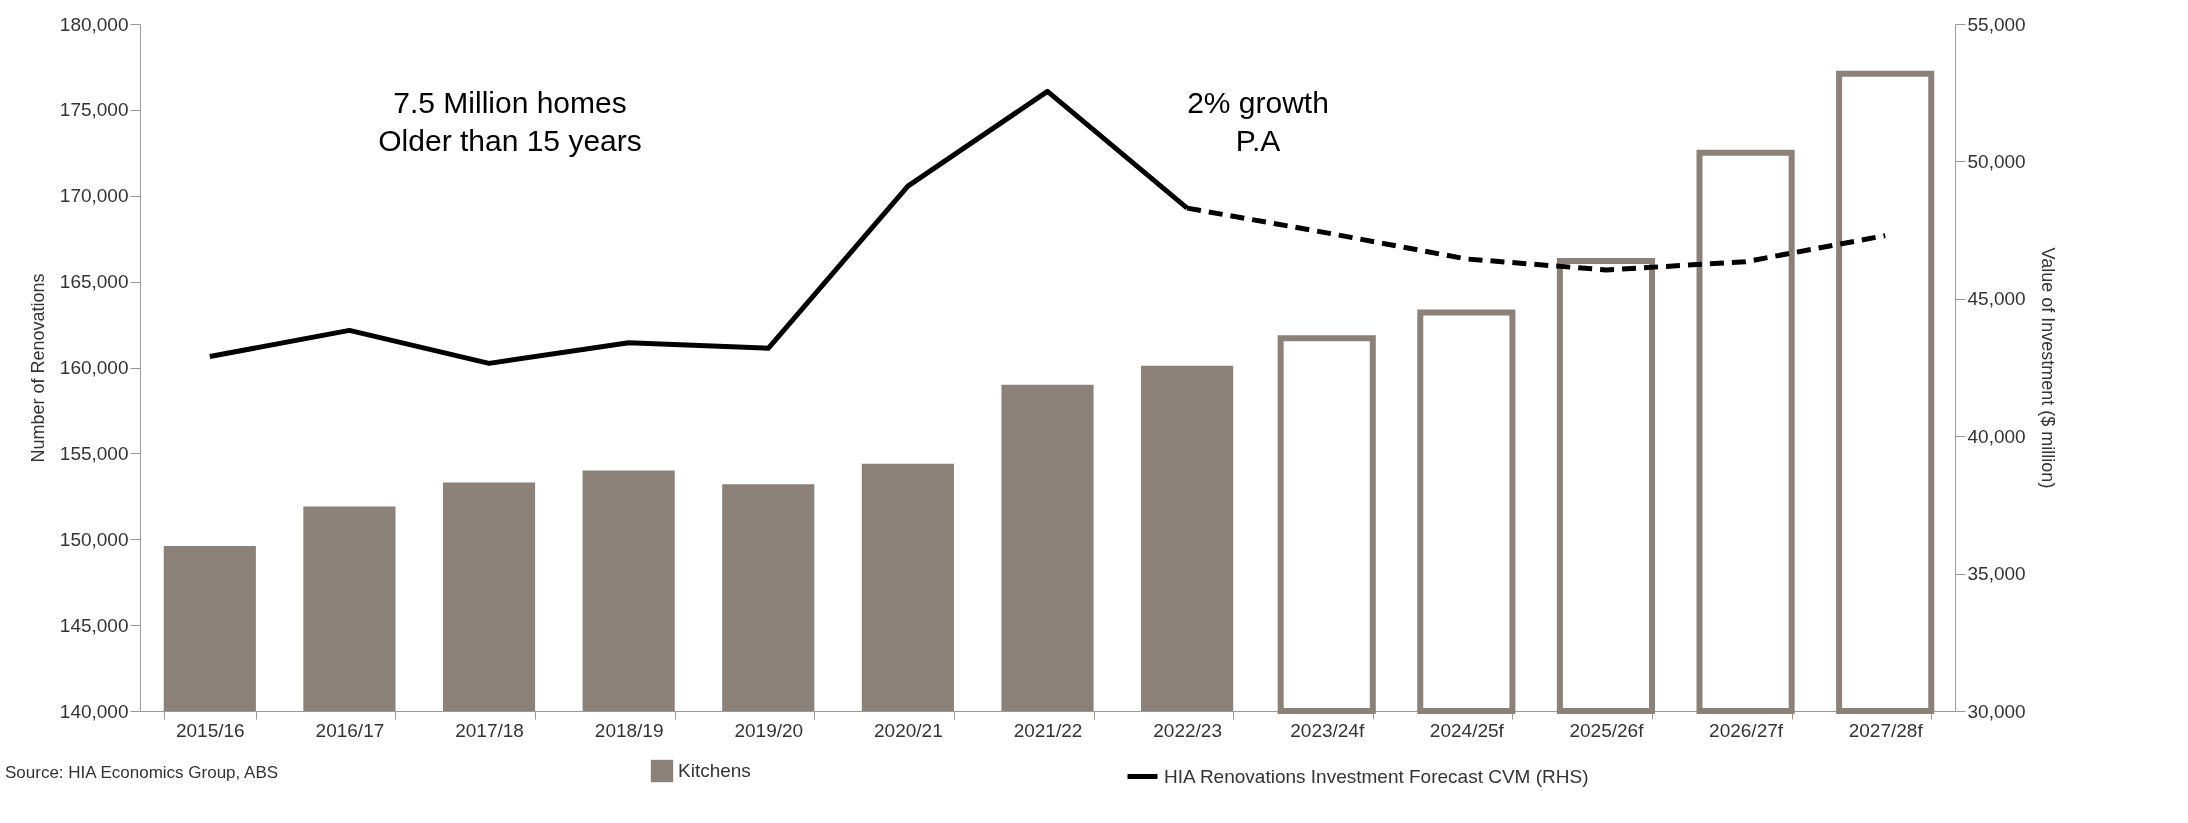 The width and height of the screenshot is (2188, 823). Describe the element at coordinates (1996, 436) in the screenshot. I see `y2-tick-label: 40,000` at that location.